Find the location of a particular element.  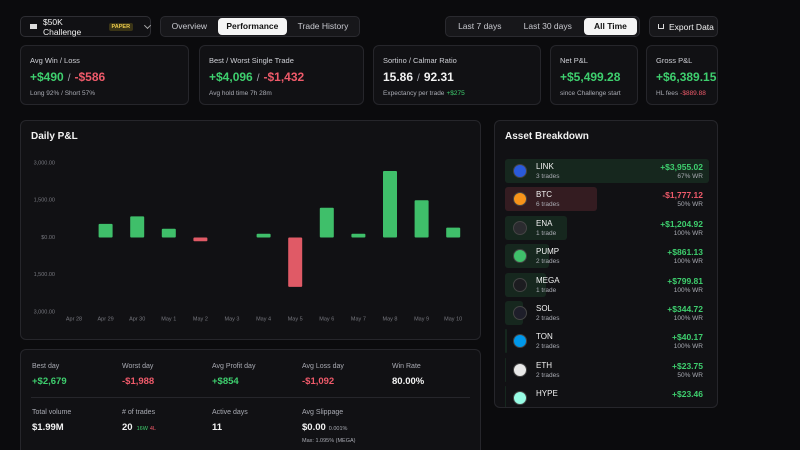

summary-label: # of trades is located at coordinates (139, 412).